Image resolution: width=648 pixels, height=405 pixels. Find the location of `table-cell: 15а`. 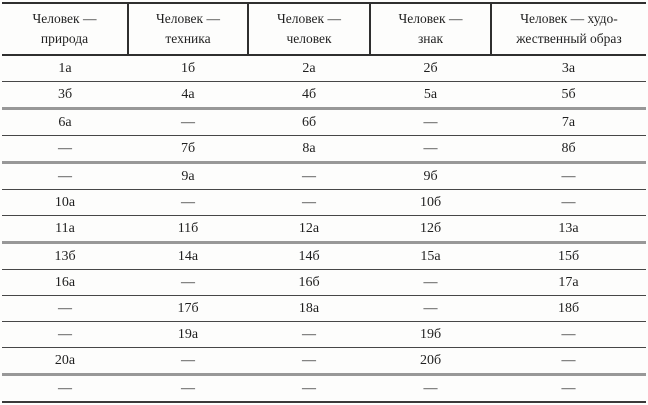

table-cell: 15а is located at coordinates (430, 256).